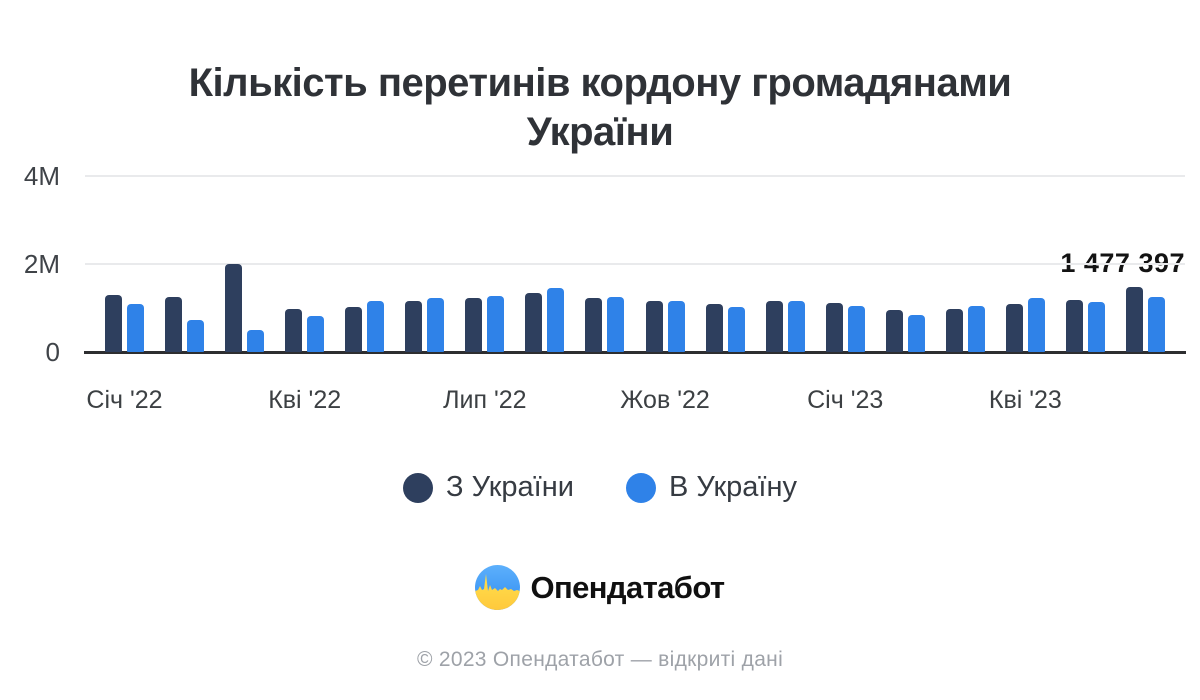  Describe the element at coordinates (600, 487) in the screenshot. I see `chart-legend: З України В Україну` at that location.